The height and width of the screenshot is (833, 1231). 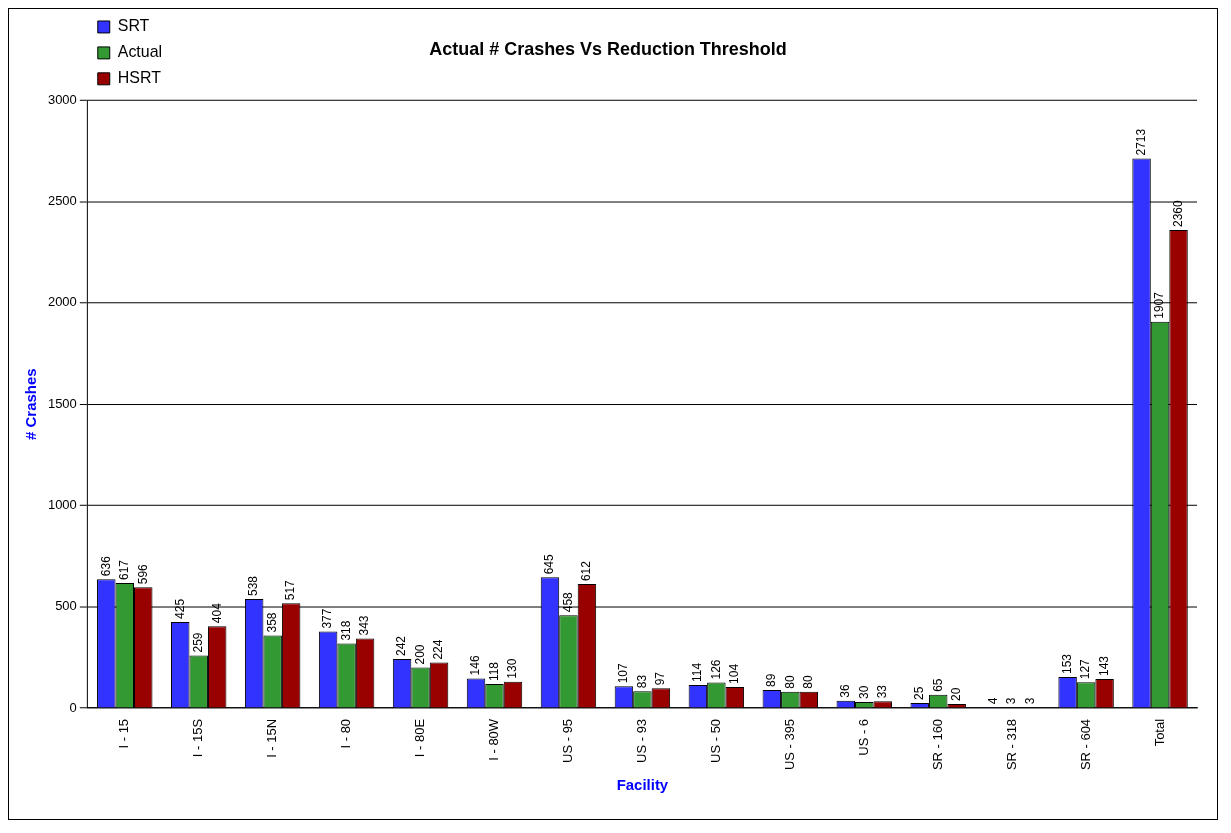 What do you see at coordinates (992, 701) in the screenshot?
I see `data-label: 4` at bounding box center [992, 701].